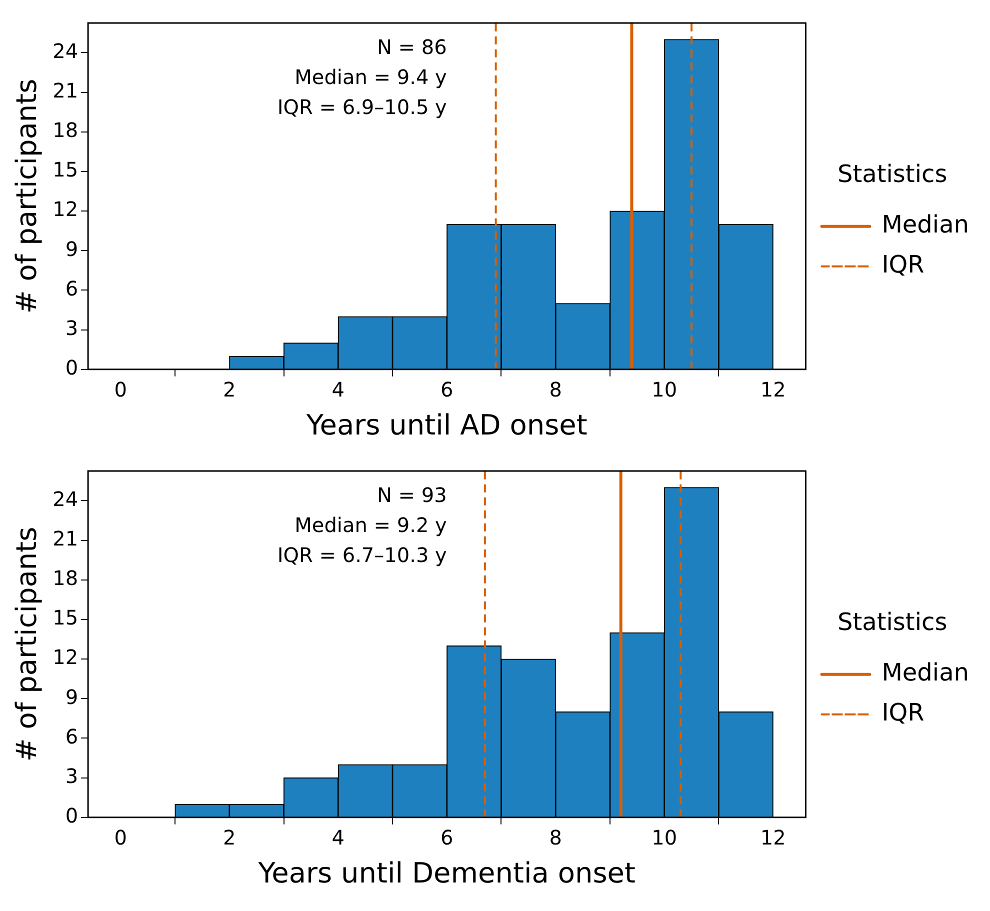 Image resolution: width=990 pixels, height=911 pixels. What do you see at coordinates (362, 555) in the screenshot?
I see `annotation: IQR = 6.7–10.3 y` at bounding box center [362, 555].